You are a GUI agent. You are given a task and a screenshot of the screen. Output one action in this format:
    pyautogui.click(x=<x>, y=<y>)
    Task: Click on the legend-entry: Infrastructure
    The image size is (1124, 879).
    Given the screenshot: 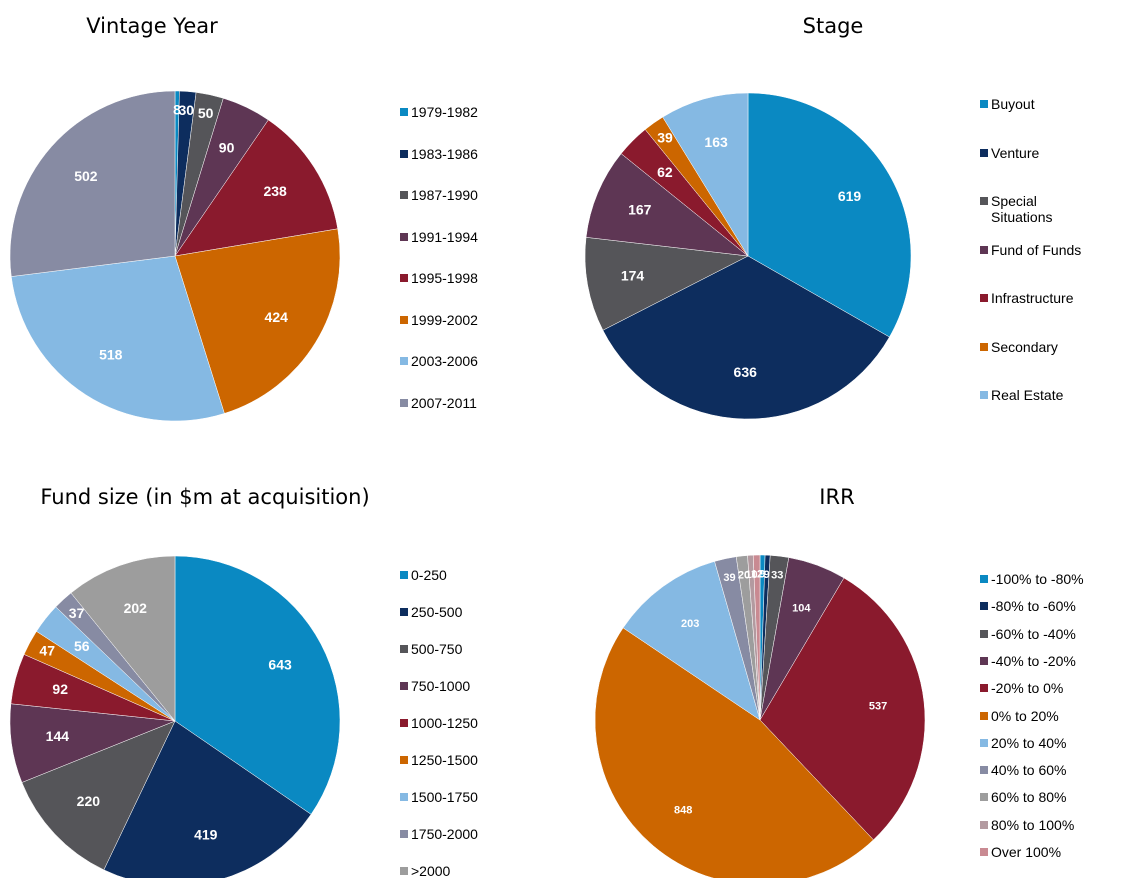 What is the action you would take?
    pyautogui.click(x=1037, y=298)
    